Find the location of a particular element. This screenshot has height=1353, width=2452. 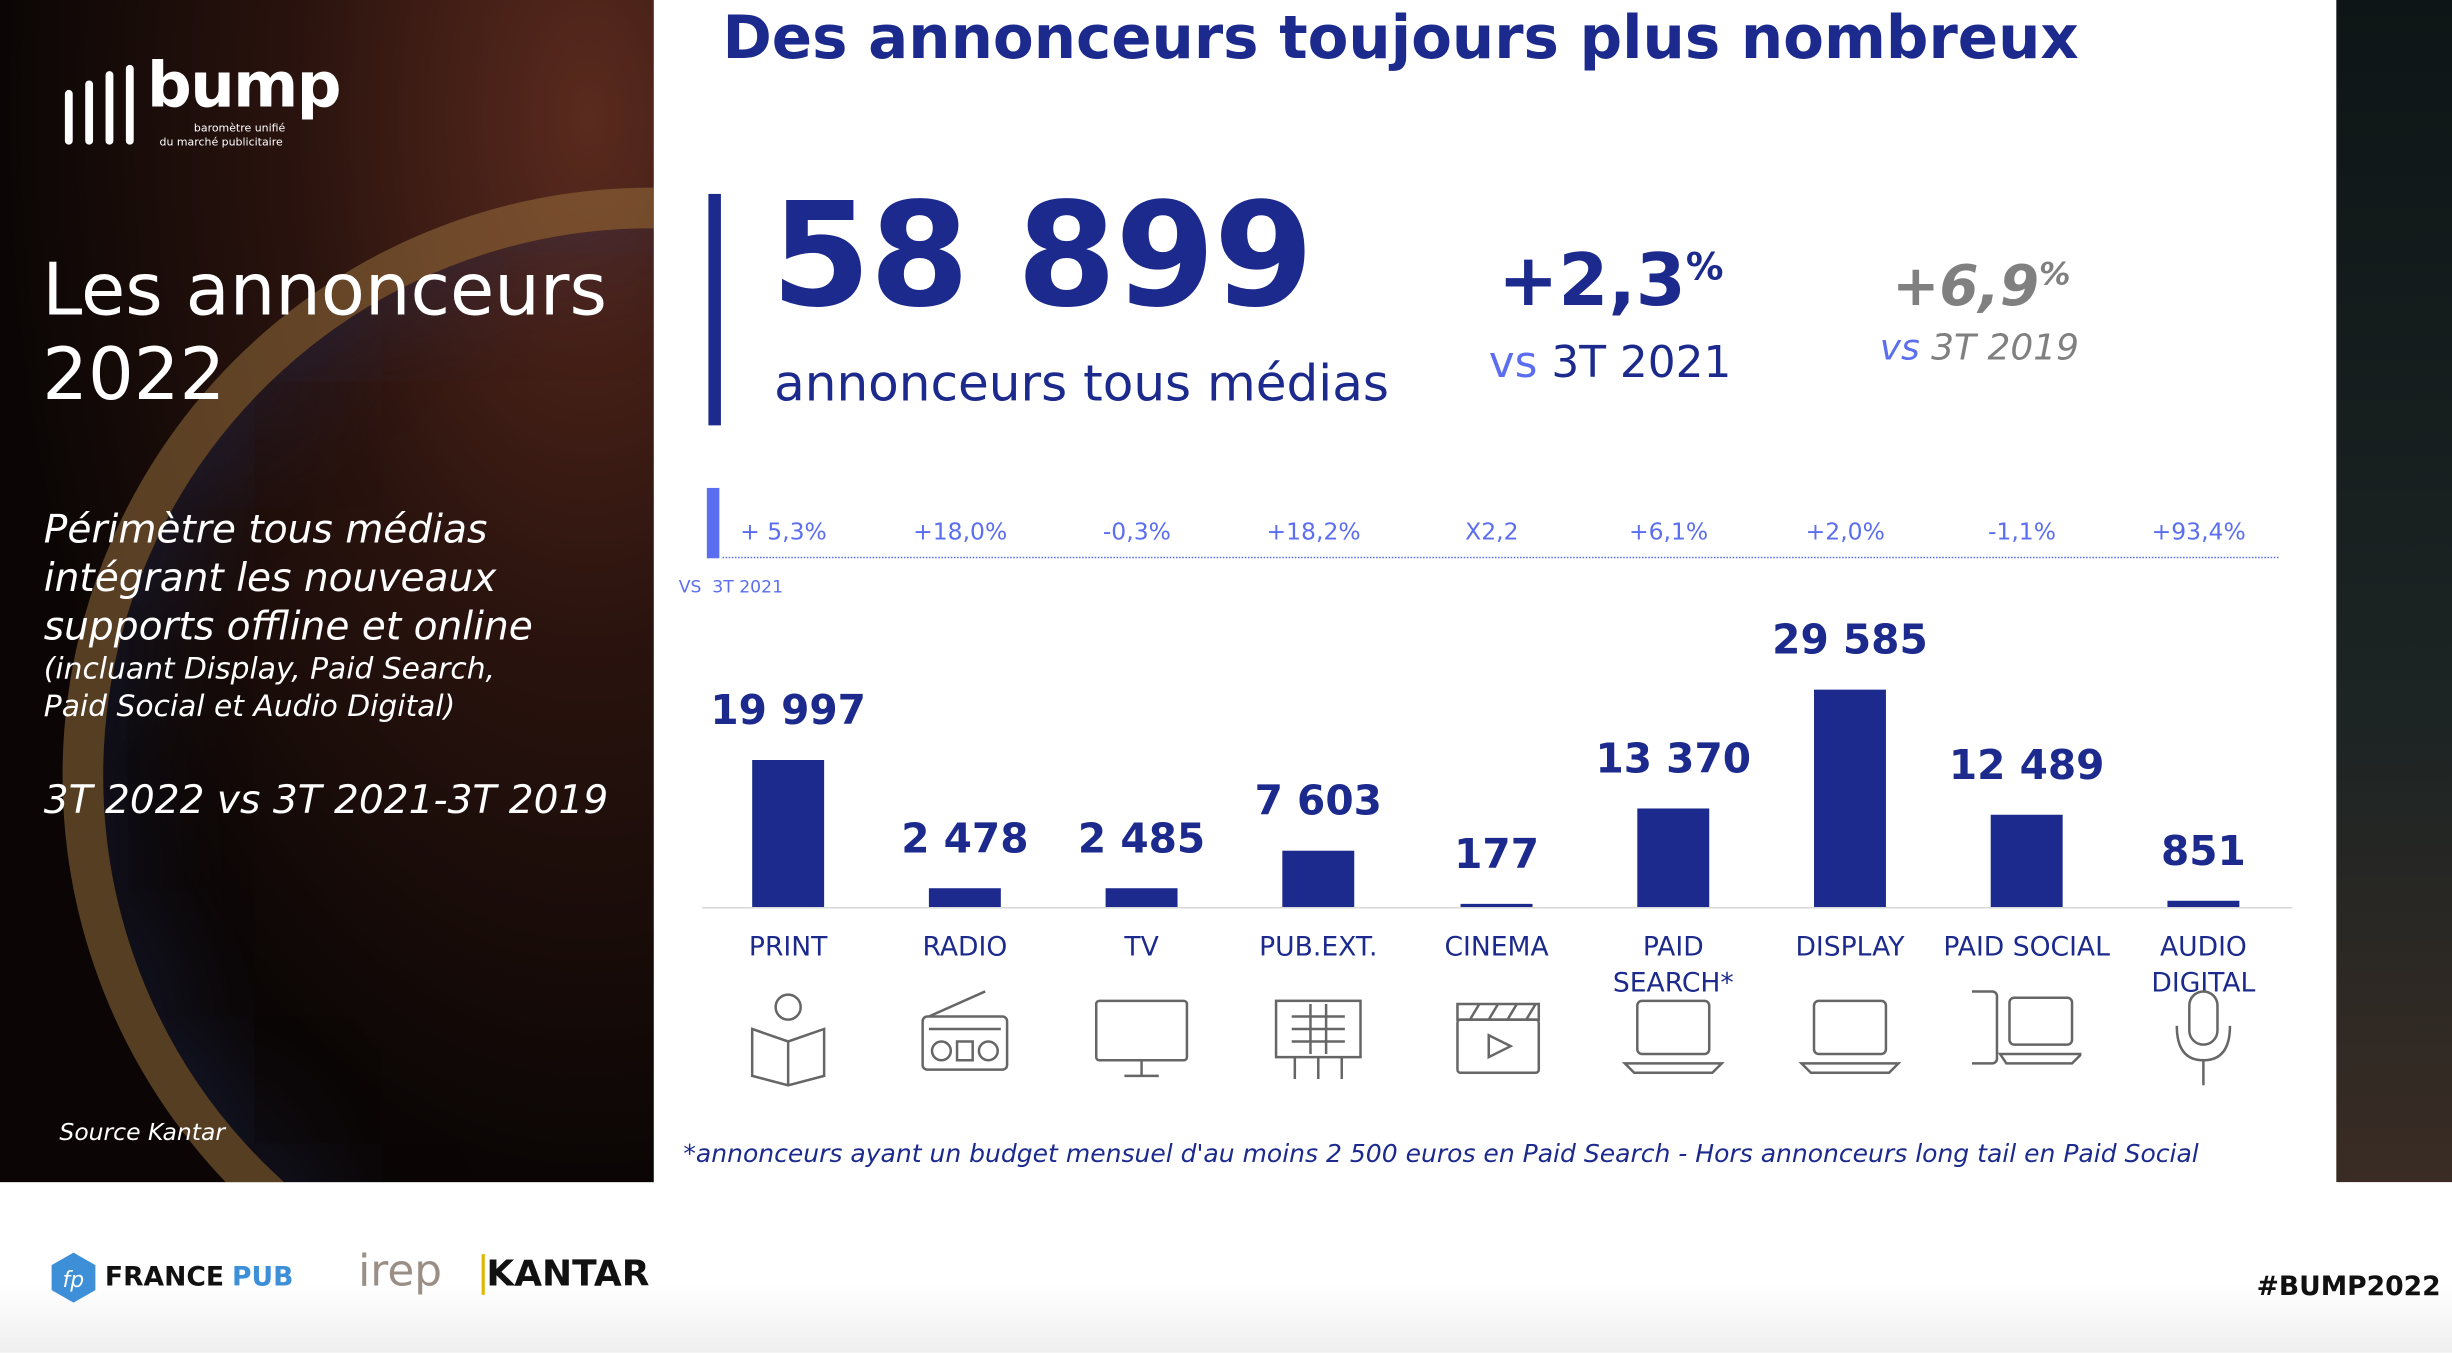

right-image-strip is located at coordinates (2394, 591).